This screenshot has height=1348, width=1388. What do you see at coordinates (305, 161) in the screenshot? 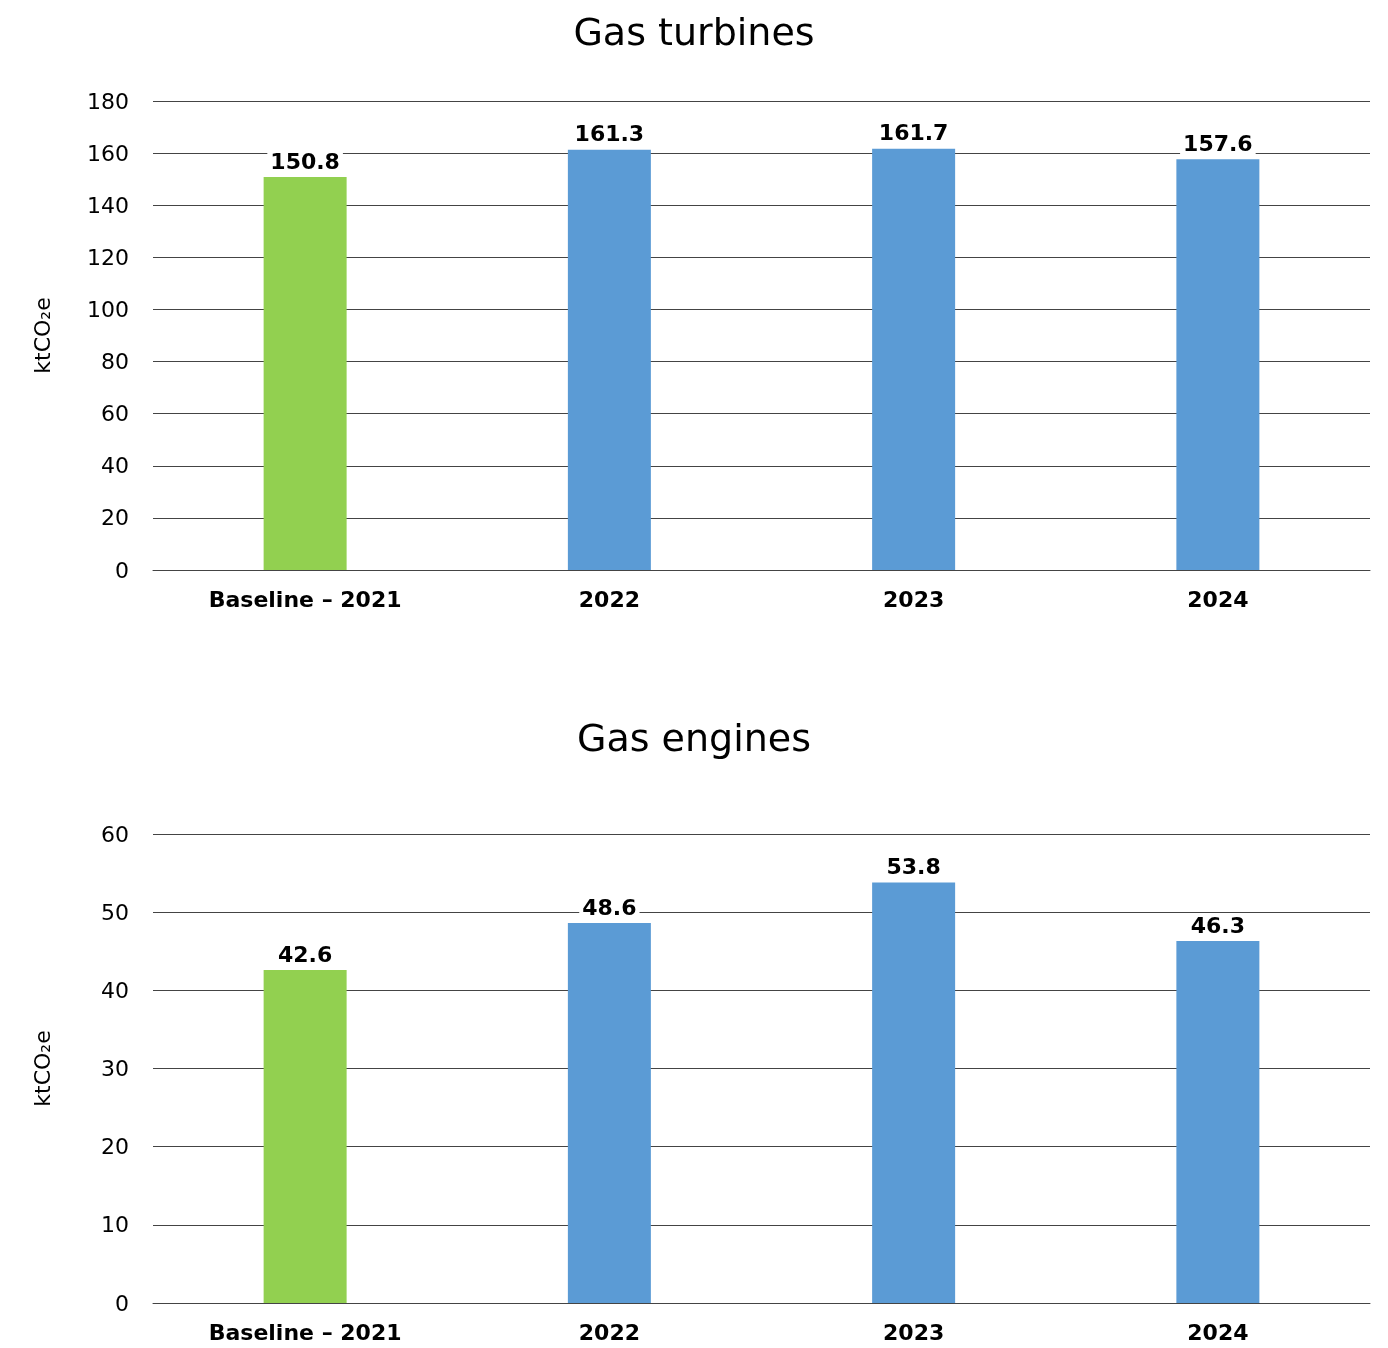
I see `data-label: 150.8` at bounding box center [305, 161].